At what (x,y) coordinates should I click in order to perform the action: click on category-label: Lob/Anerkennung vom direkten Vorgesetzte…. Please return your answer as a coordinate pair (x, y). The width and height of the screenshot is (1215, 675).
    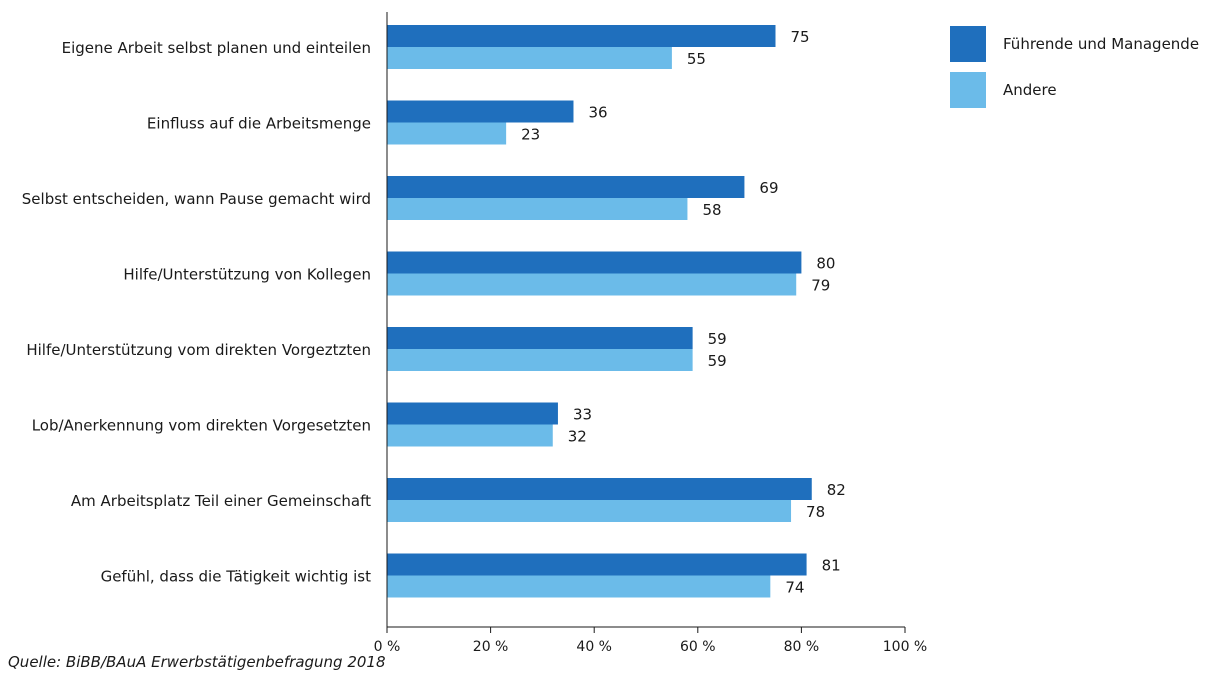
    Looking at the image, I should click on (201, 426).